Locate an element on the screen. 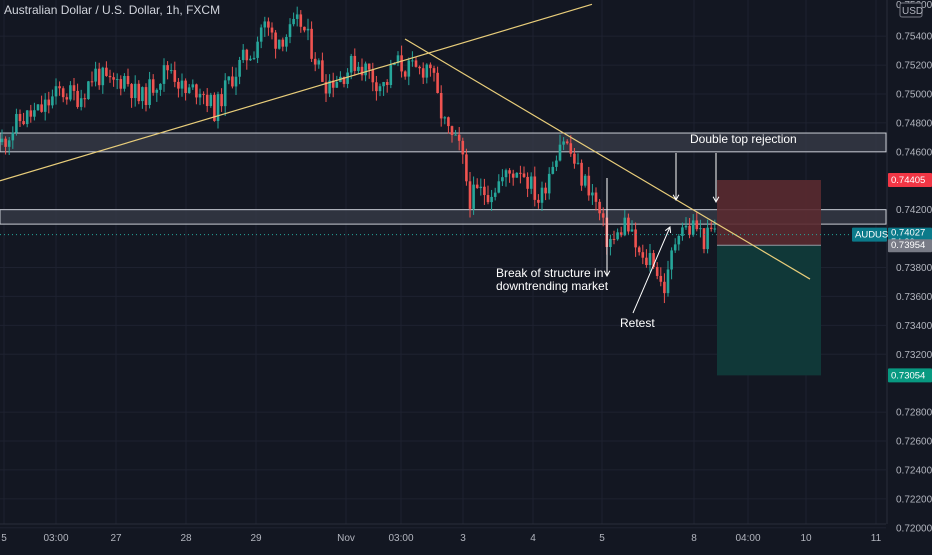 The image size is (932, 555). x-tick-label: 10 is located at coordinates (806, 538).